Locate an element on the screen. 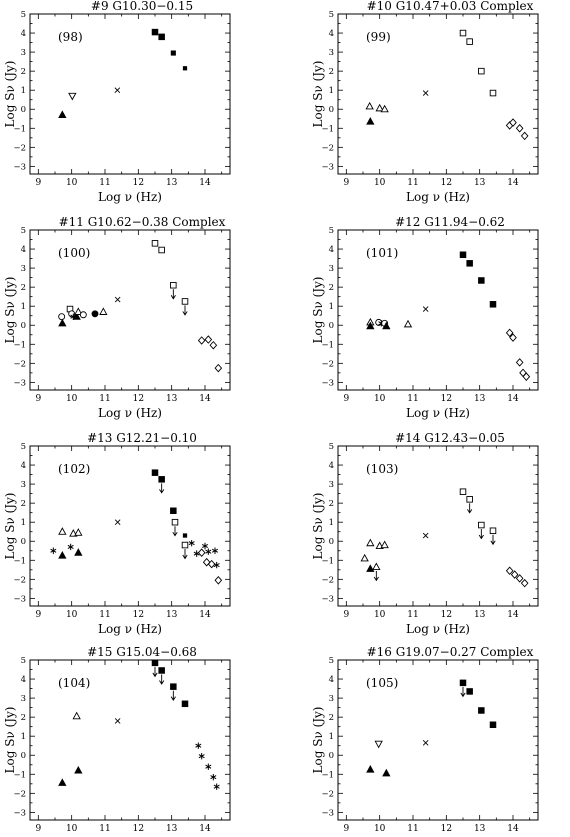  point-triangle-inverted-open is located at coordinates (72, 96).